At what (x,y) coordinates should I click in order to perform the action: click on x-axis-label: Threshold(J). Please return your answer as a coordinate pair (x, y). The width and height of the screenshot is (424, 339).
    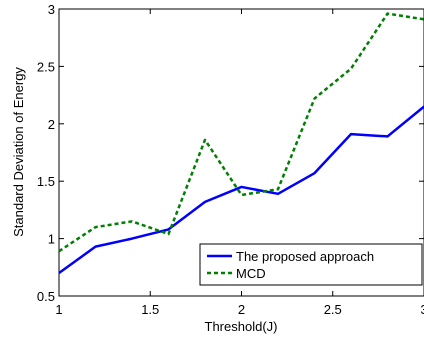
    Looking at the image, I should click on (241, 326).